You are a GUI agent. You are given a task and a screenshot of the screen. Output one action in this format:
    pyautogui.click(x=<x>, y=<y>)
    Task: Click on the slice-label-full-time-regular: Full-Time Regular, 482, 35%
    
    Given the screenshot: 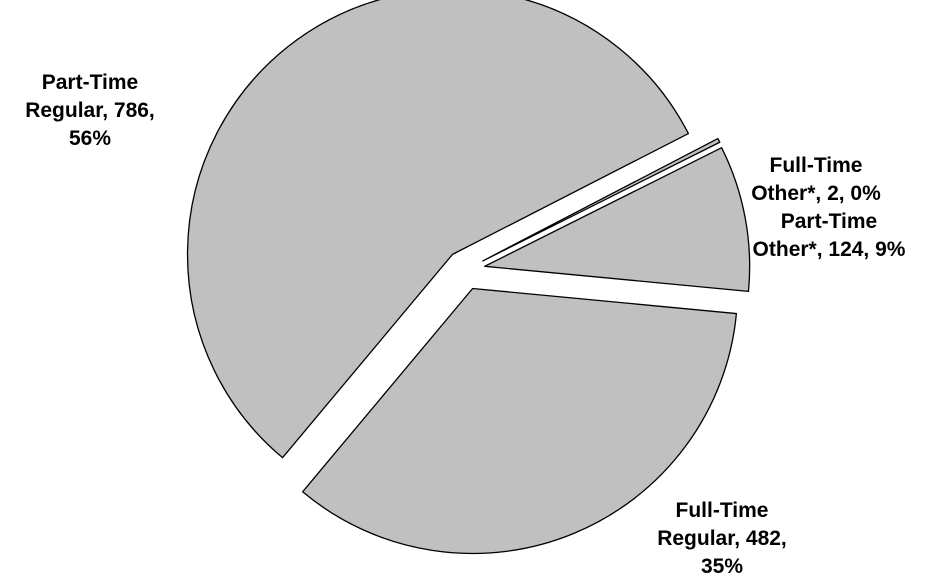 What is the action you would take?
    pyautogui.click(x=722, y=538)
    